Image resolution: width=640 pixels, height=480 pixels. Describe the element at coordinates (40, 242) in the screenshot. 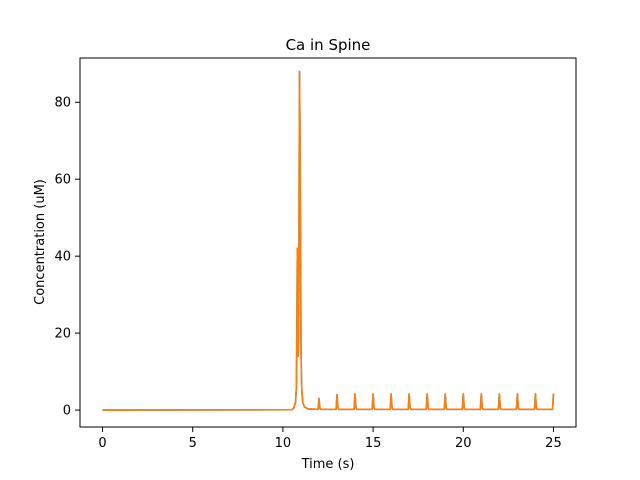

I see `y-axis-label: Concentration (uM)` at that location.